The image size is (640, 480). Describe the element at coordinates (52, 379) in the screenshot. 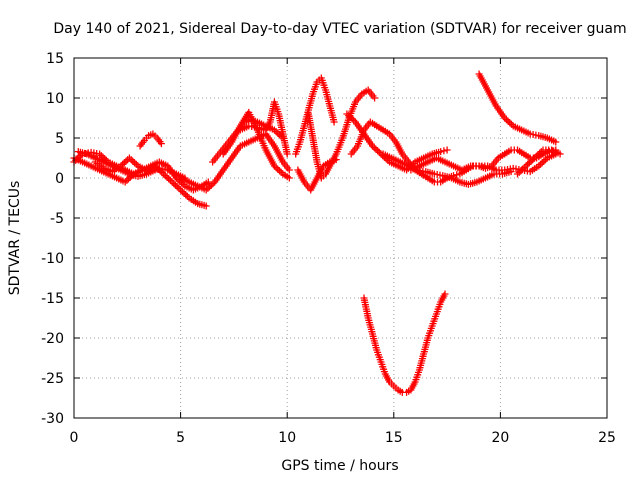

I see `y-tick-label: -25` at that location.